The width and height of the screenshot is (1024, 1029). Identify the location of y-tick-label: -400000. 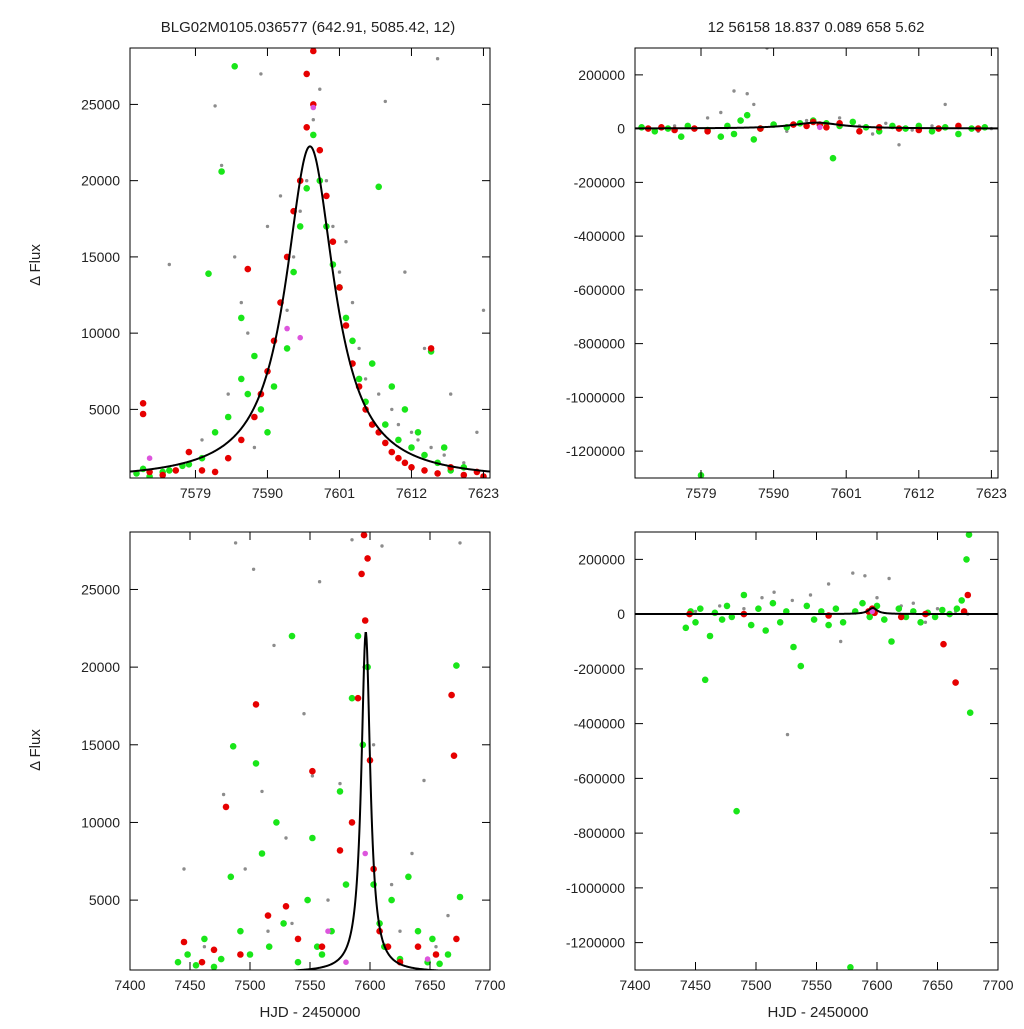
(600, 236).